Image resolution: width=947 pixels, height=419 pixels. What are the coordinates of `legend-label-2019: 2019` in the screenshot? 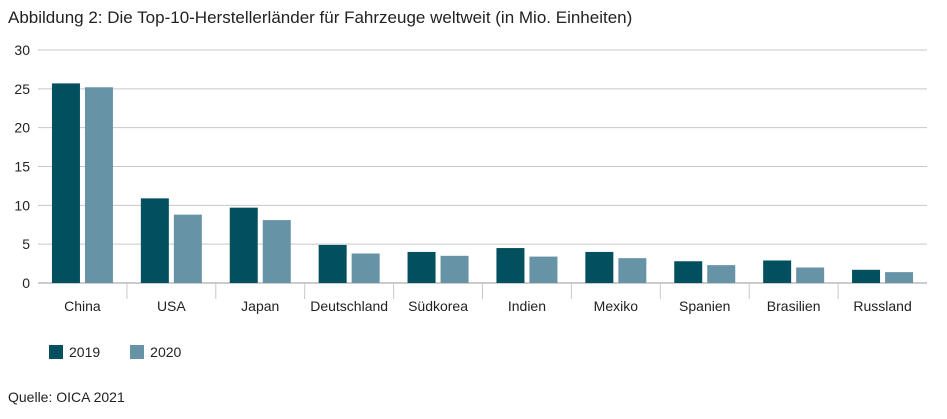 It's located at (85, 352).